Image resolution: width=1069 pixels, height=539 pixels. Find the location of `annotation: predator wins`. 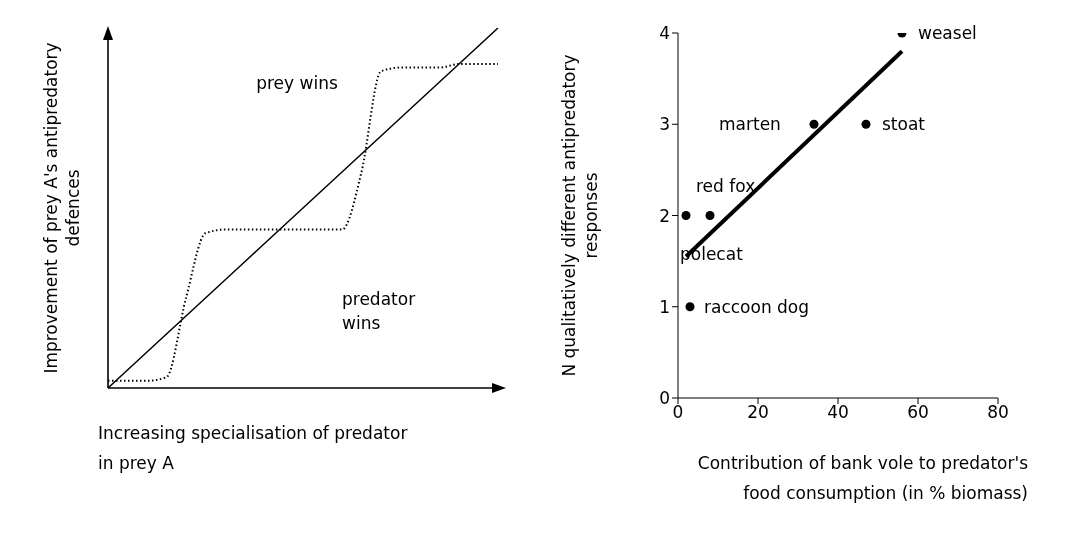

annotation: predator wins is located at coordinates (379, 312).